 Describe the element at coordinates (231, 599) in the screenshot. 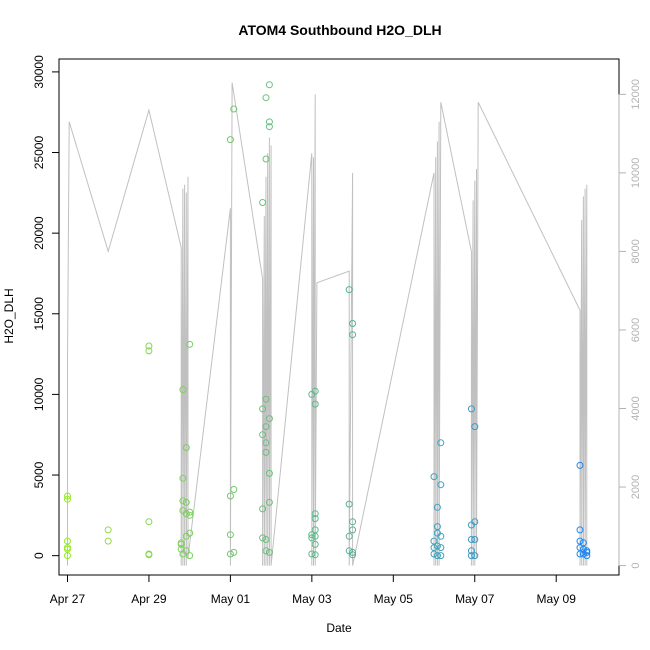

I see `x-tick-label: May 01` at that location.